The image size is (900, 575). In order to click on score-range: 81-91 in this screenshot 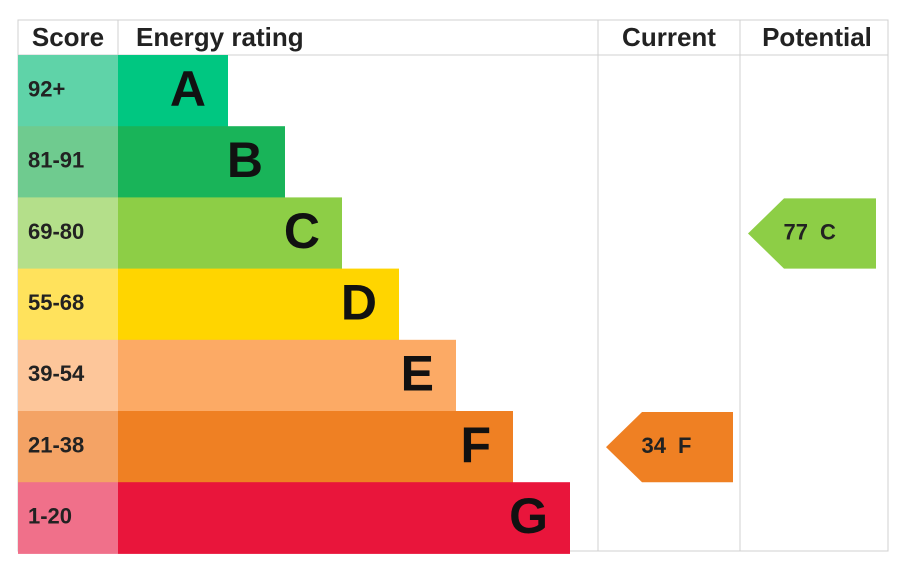, I will do `click(56, 160)`.